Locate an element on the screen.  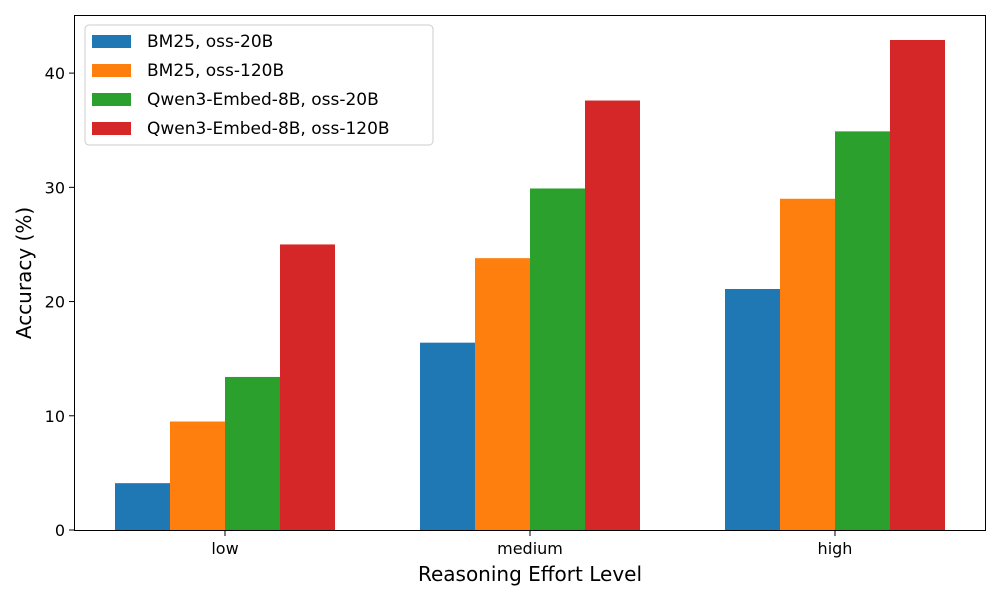
legend-label: BM25, oss-120B is located at coordinates (215, 71).